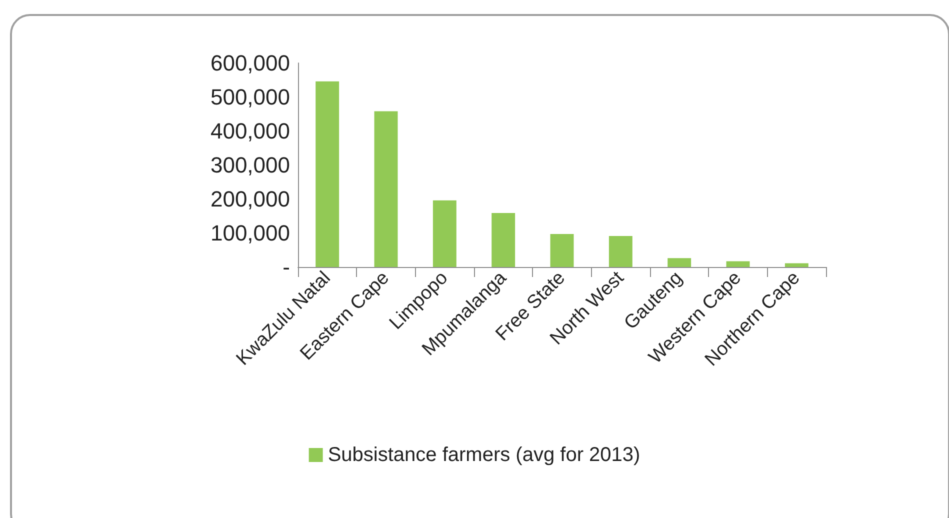 This screenshot has height=518, width=949. I want to click on y-tick-label: 600,000, so click(250, 63).